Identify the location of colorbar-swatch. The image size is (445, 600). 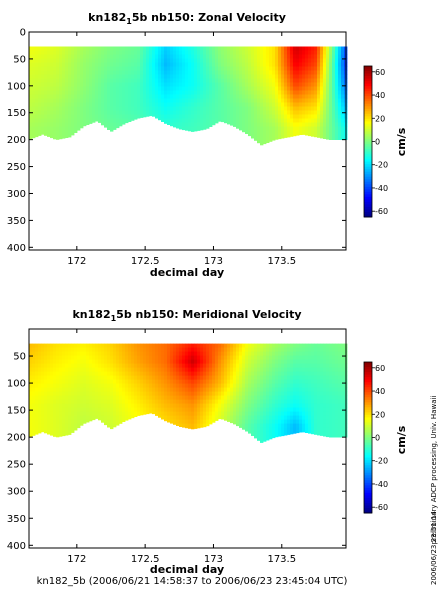
(368, 399).